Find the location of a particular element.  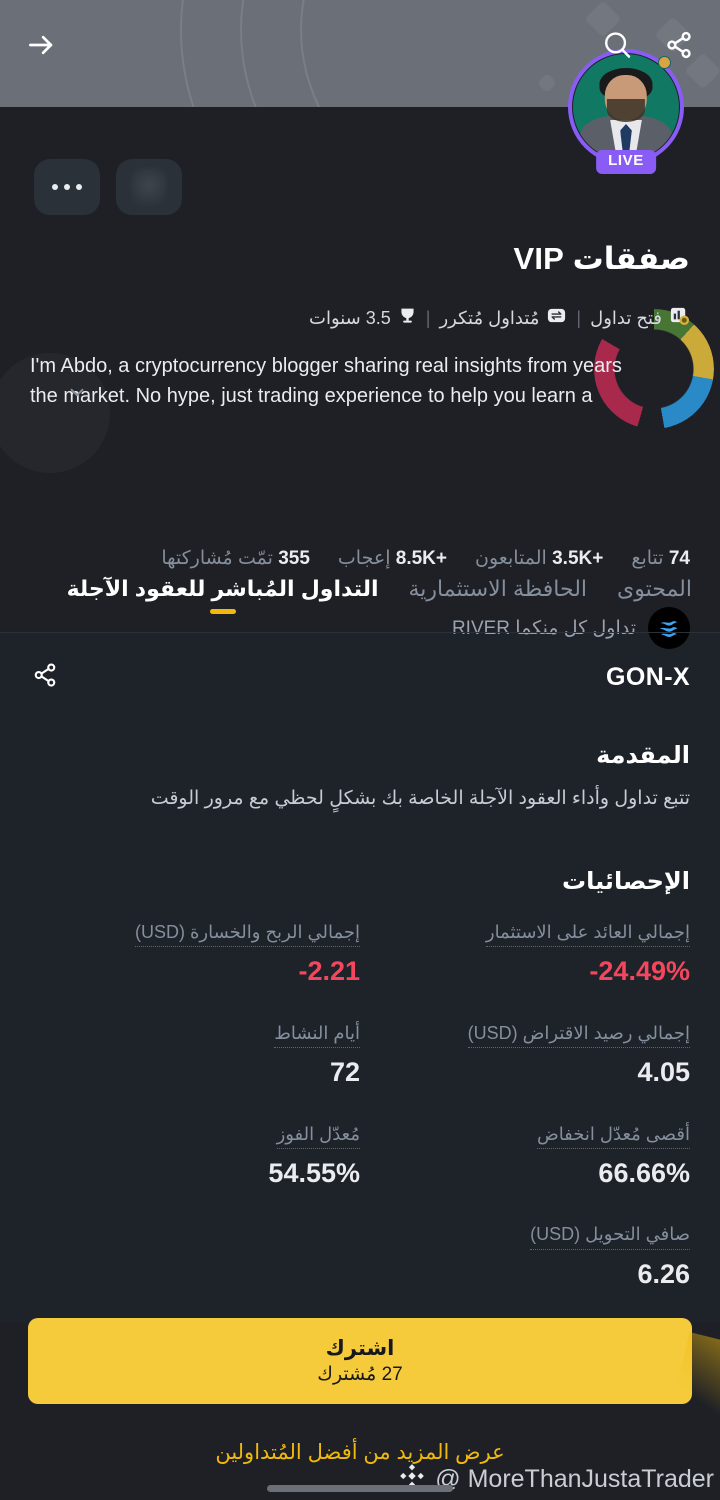

count-item: 74 تتابع is located at coordinates (660, 558).